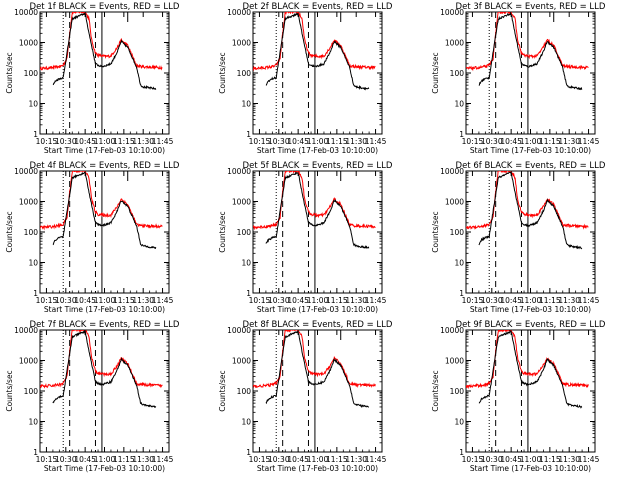 Image resolution: width=640 pixels, height=480 pixels. I want to click on panel-title: Det 2f BLACK = Events, RED = LLD, so click(318, 7).